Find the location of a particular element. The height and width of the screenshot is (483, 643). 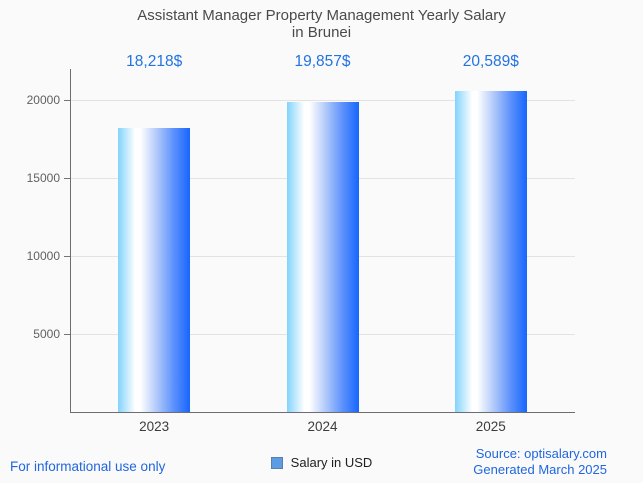

y-tick-label-20000: 20000 is located at coordinates (43, 100).